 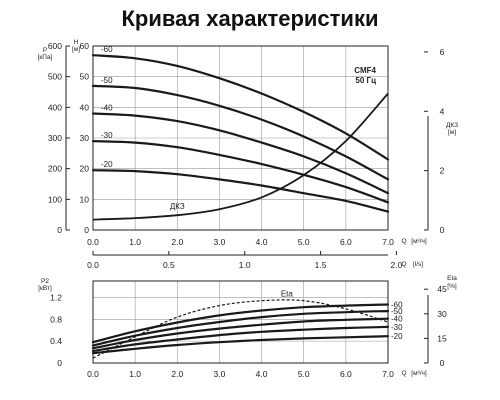 What do you see at coordinates (59, 230) in the screenshot?
I see `pressure-tick-label: 0` at bounding box center [59, 230].